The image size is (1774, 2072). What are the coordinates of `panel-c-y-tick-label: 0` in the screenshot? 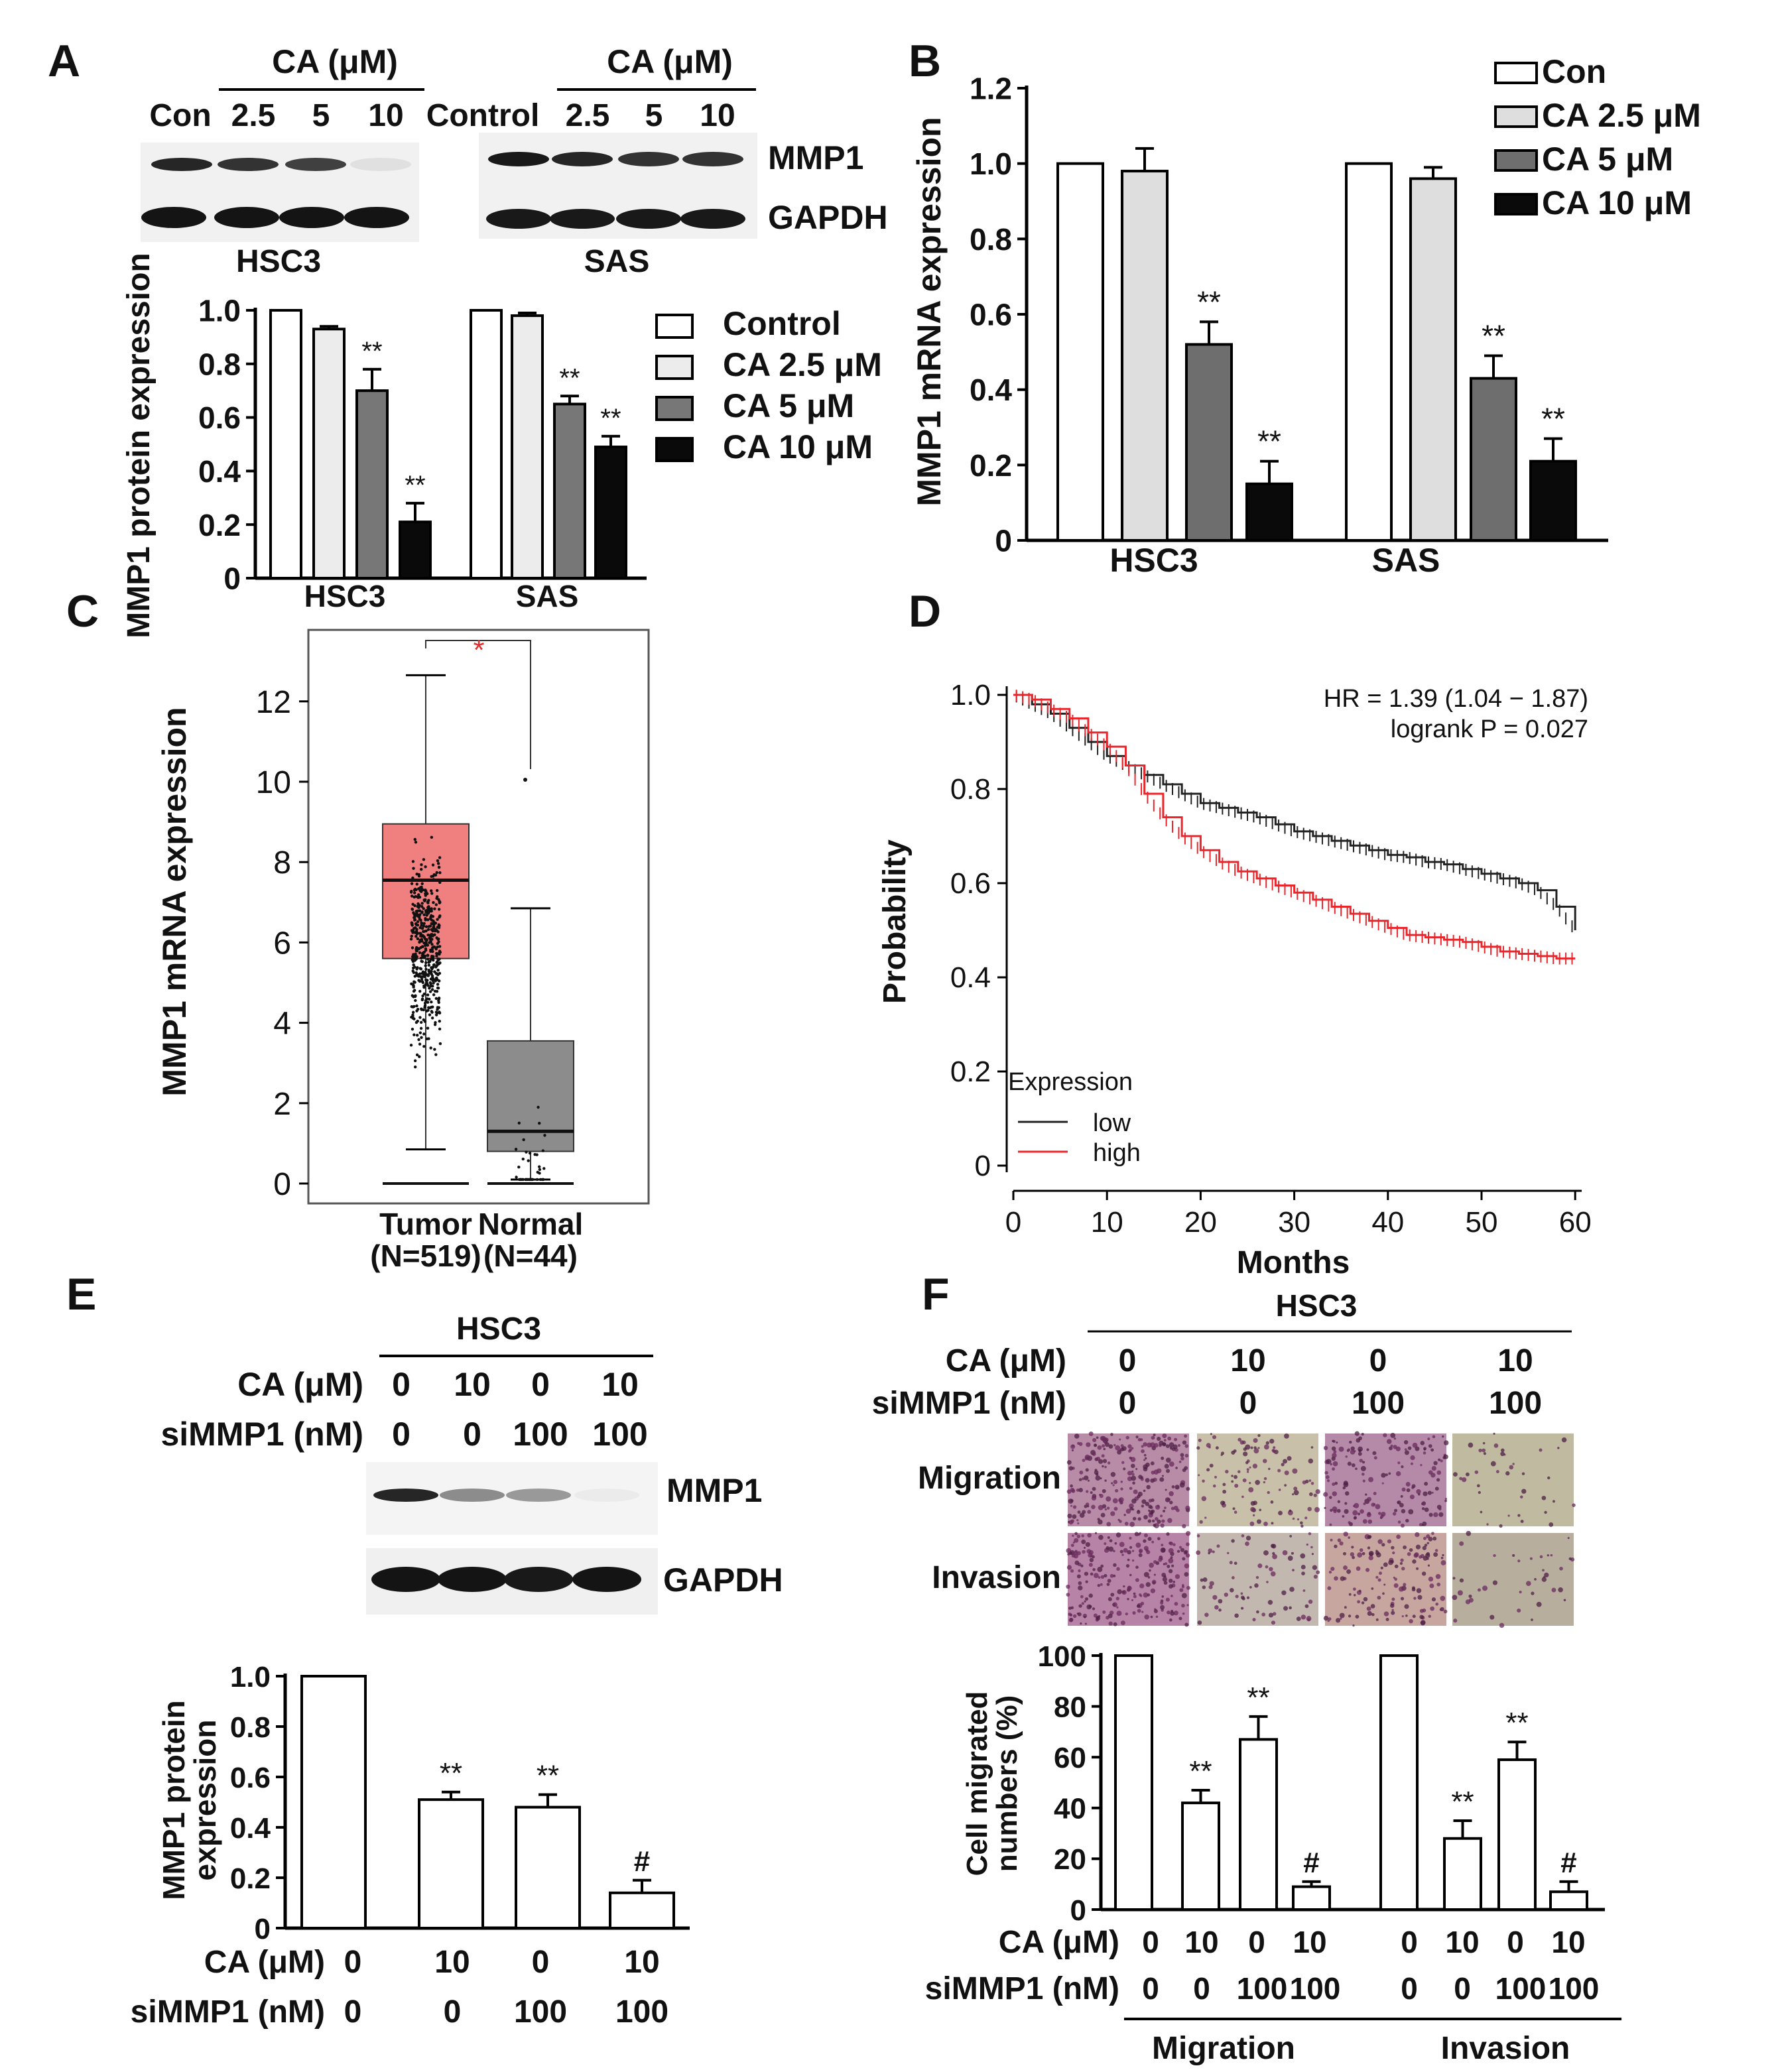 It's located at (282, 1184).